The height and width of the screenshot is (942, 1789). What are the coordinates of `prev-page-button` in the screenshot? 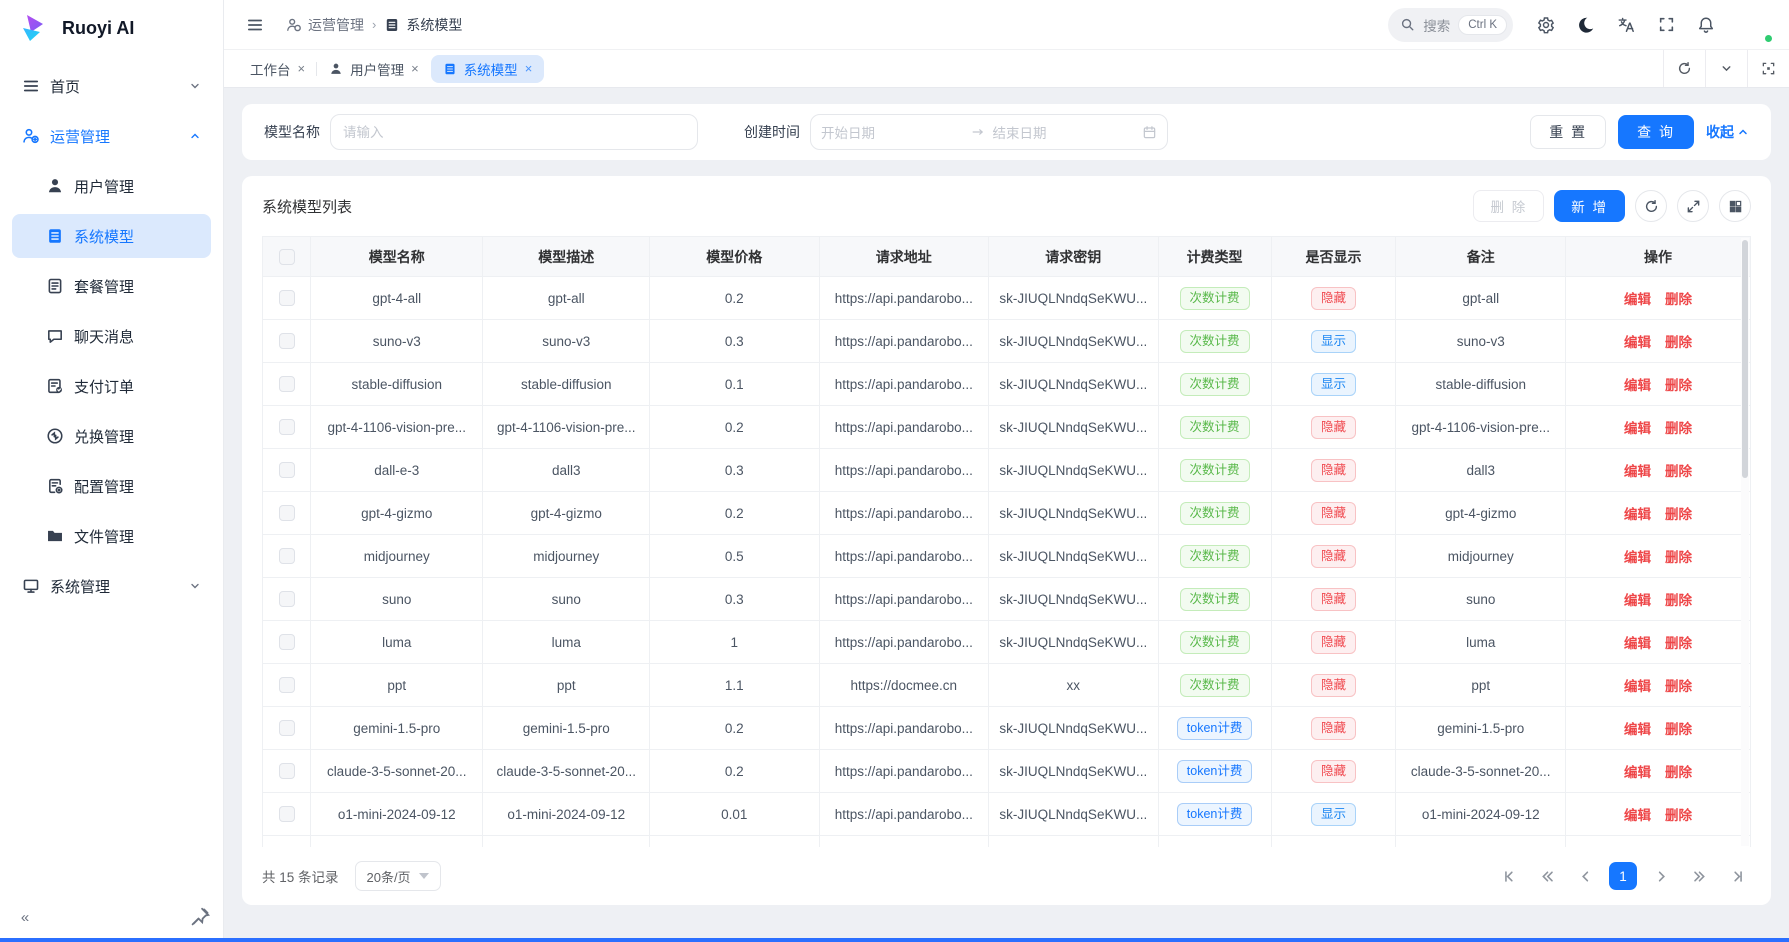 It's located at (1585, 876).